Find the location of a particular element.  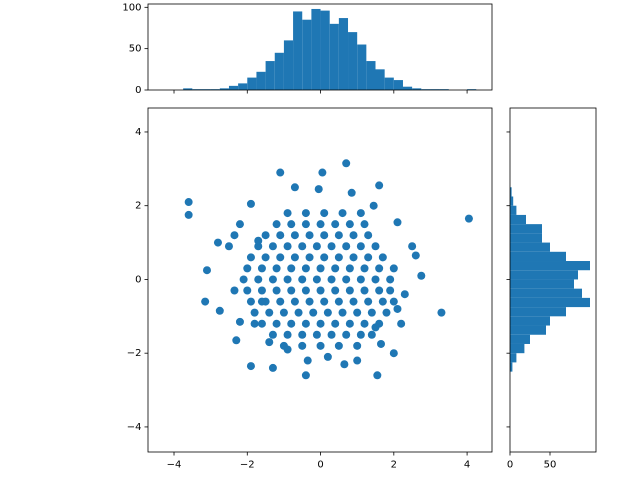

y-tick-label: 0 is located at coordinates (138, 279).